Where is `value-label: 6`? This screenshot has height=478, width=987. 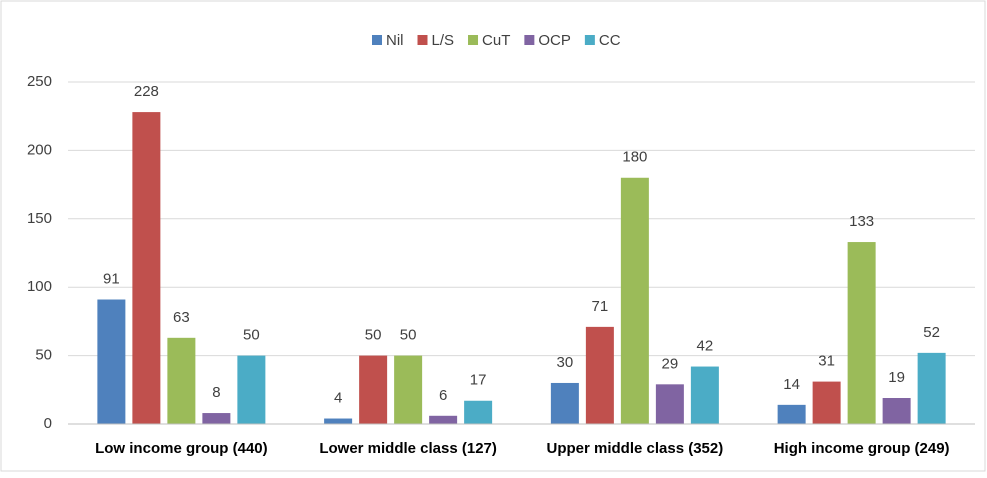 value-label: 6 is located at coordinates (443, 395).